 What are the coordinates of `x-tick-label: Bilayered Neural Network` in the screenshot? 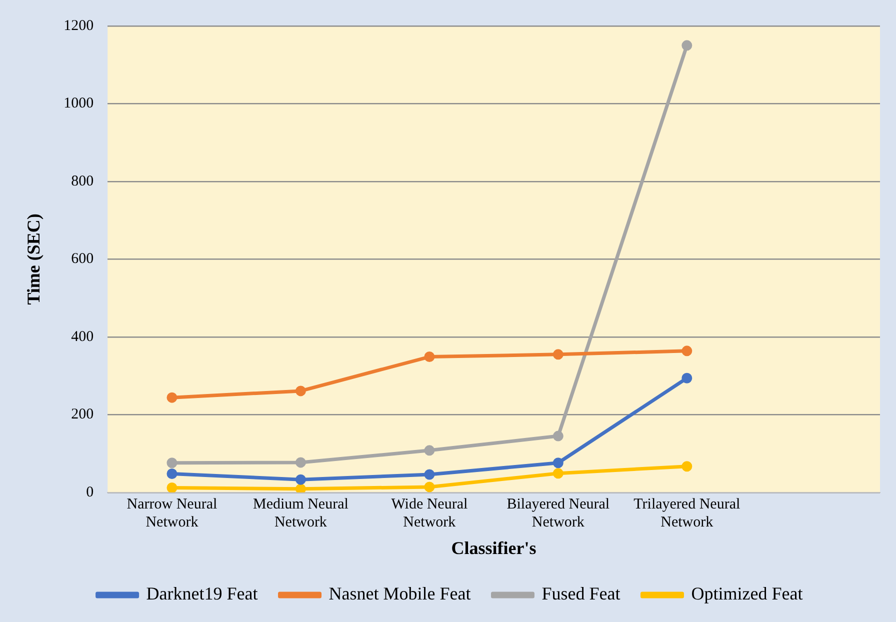 It's located at (558, 513).